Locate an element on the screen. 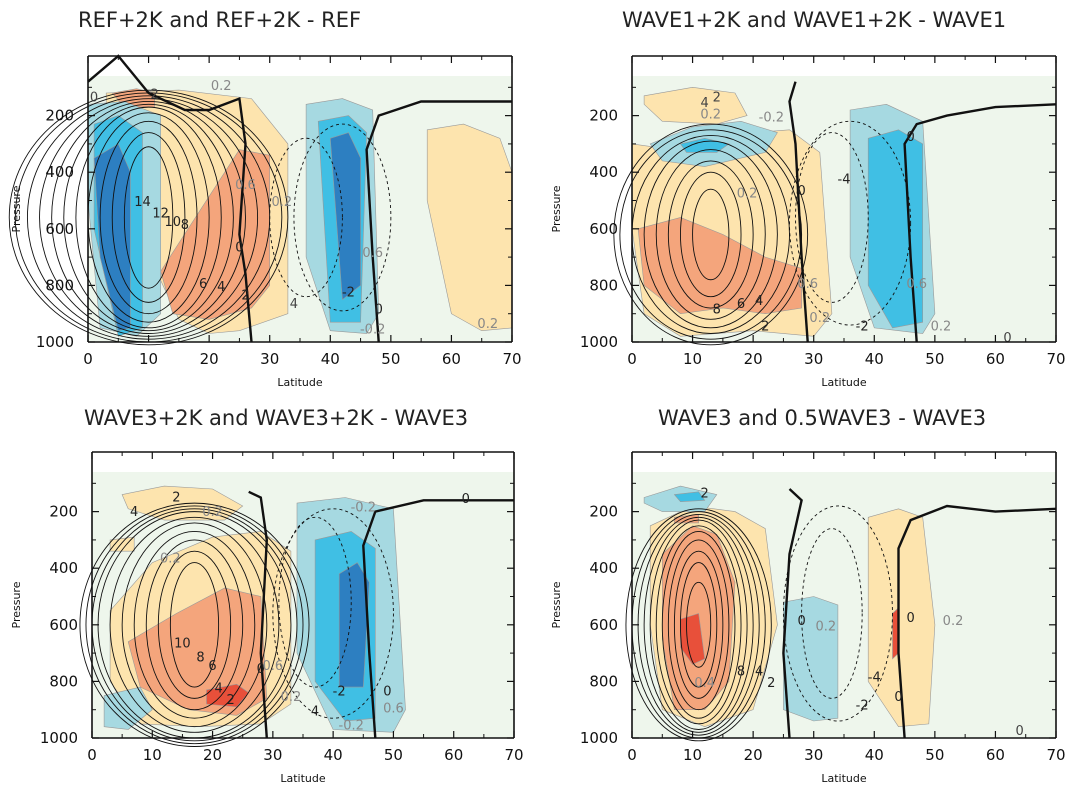 This screenshot has height=786, width=1069. y-tick-label: 800 is located at coordinates (63, 681).